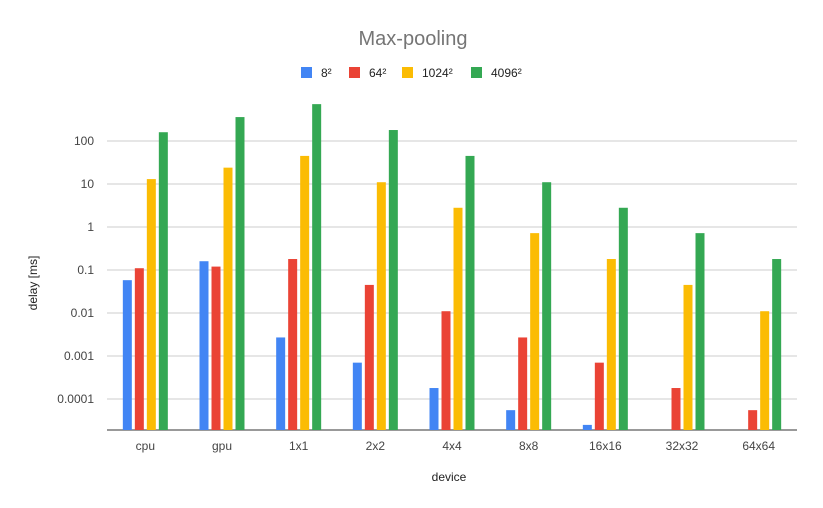 Image resolution: width=823 pixels, height=508 pixels. I want to click on x-tick-label: 64x64, so click(758, 446).